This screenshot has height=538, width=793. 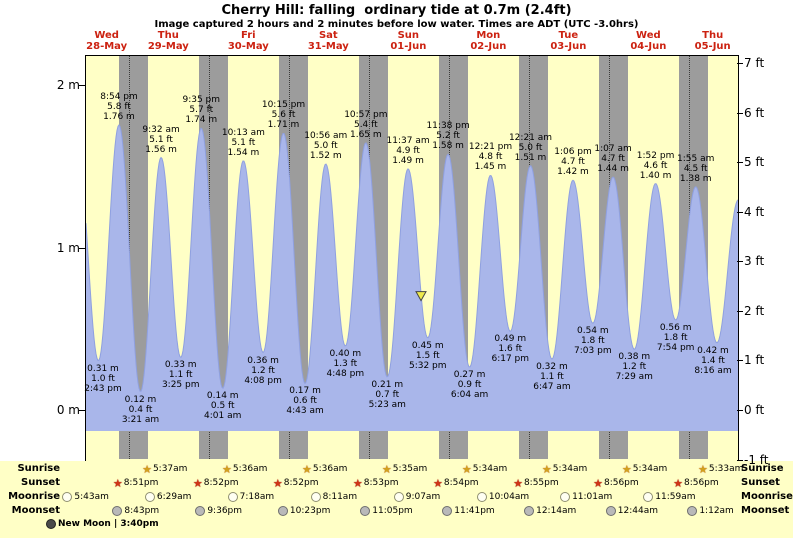 What do you see at coordinates (701, 483) in the screenshot?
I see `astro-time: 8:56pm` at bounding box center [701, 483].